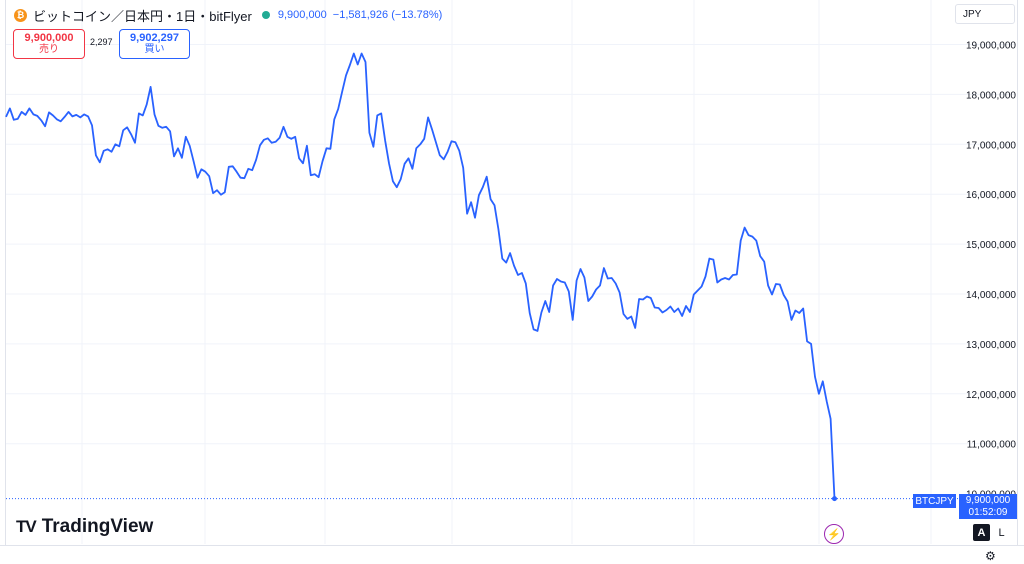 This screenshot has height=564, width=1024. What do you see at coordinates (1001, 532) in the screenshot?
I see `log-scale-button: L` at bounding box center [1001, 532].